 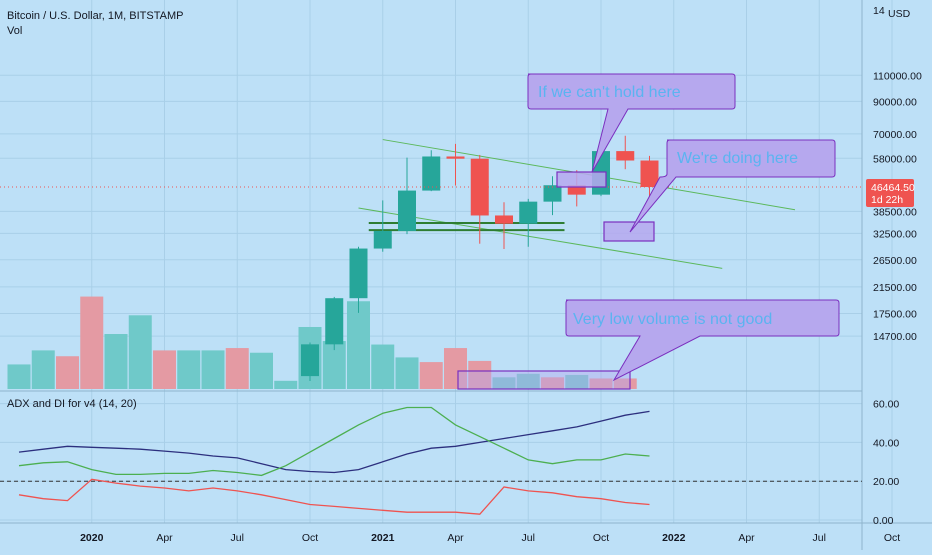 I want to click on price-tick-label: 58000.00, so click(x=895, y=159).